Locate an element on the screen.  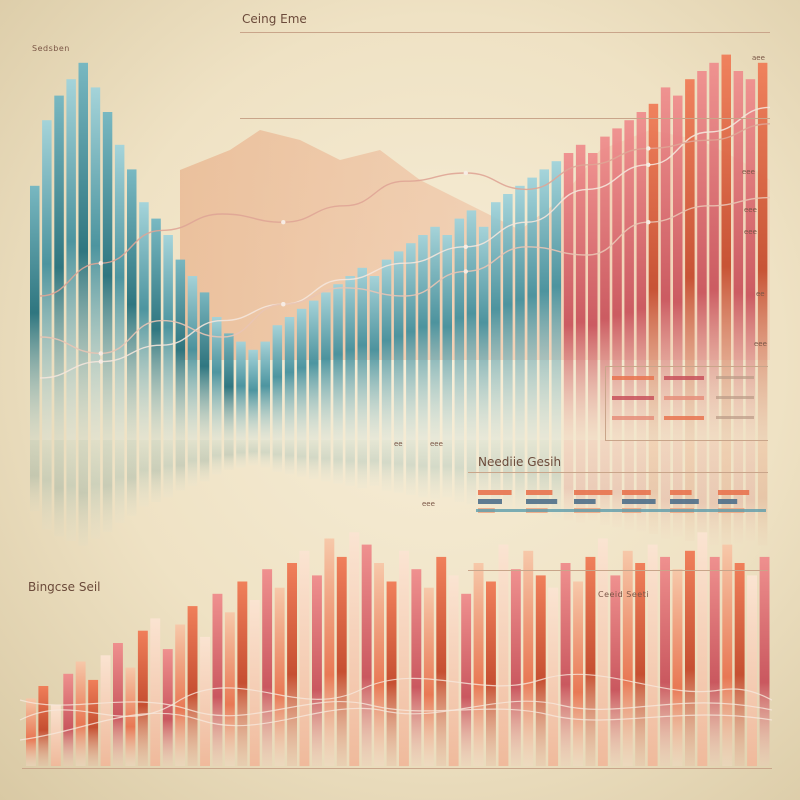
middle-axis-label-2: eee is located at coordinates (428, 504).